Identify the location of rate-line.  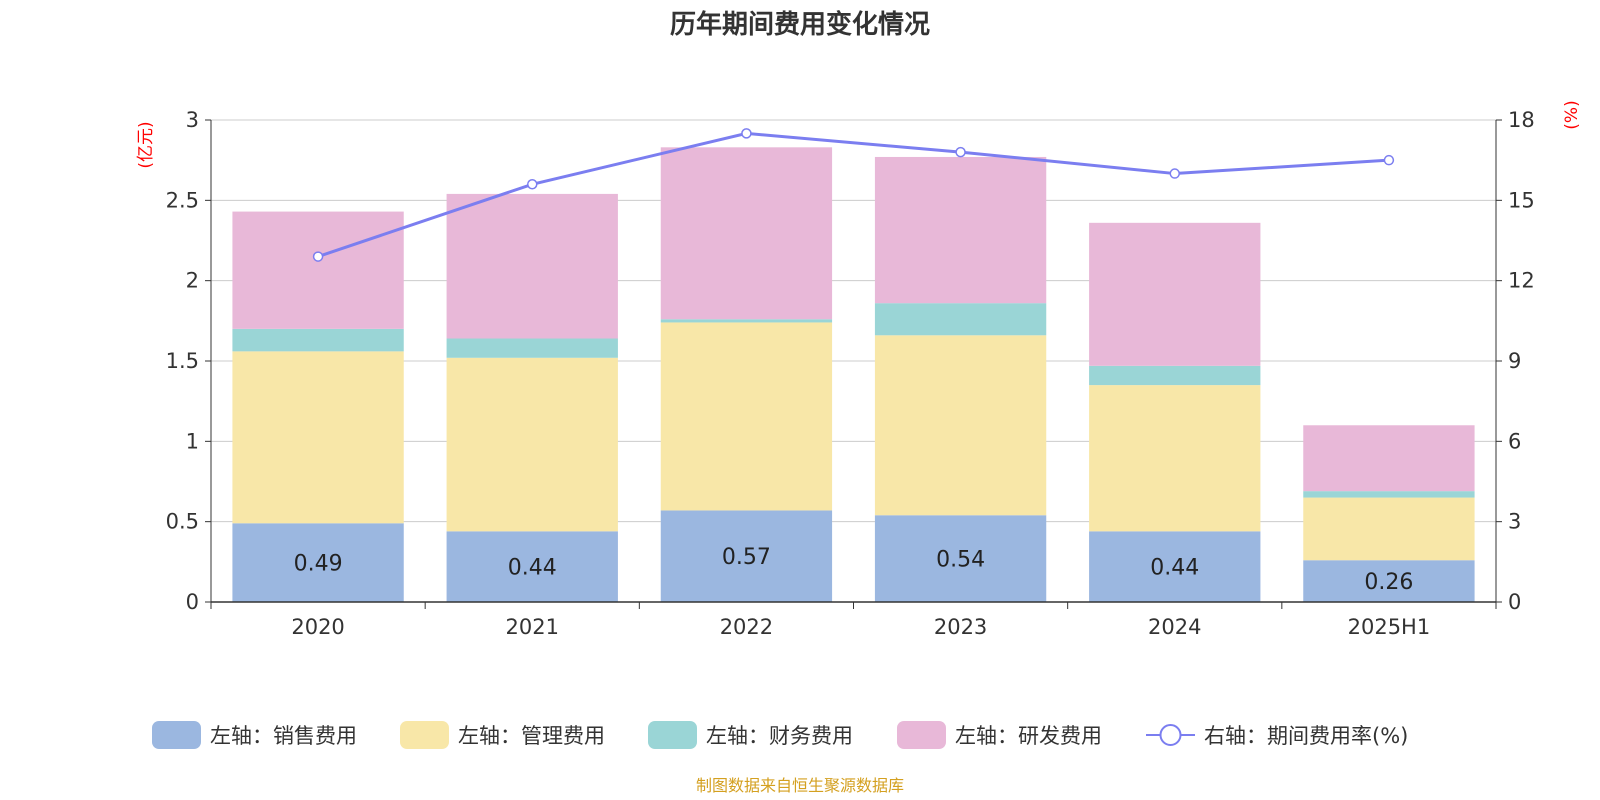
(853, 194).